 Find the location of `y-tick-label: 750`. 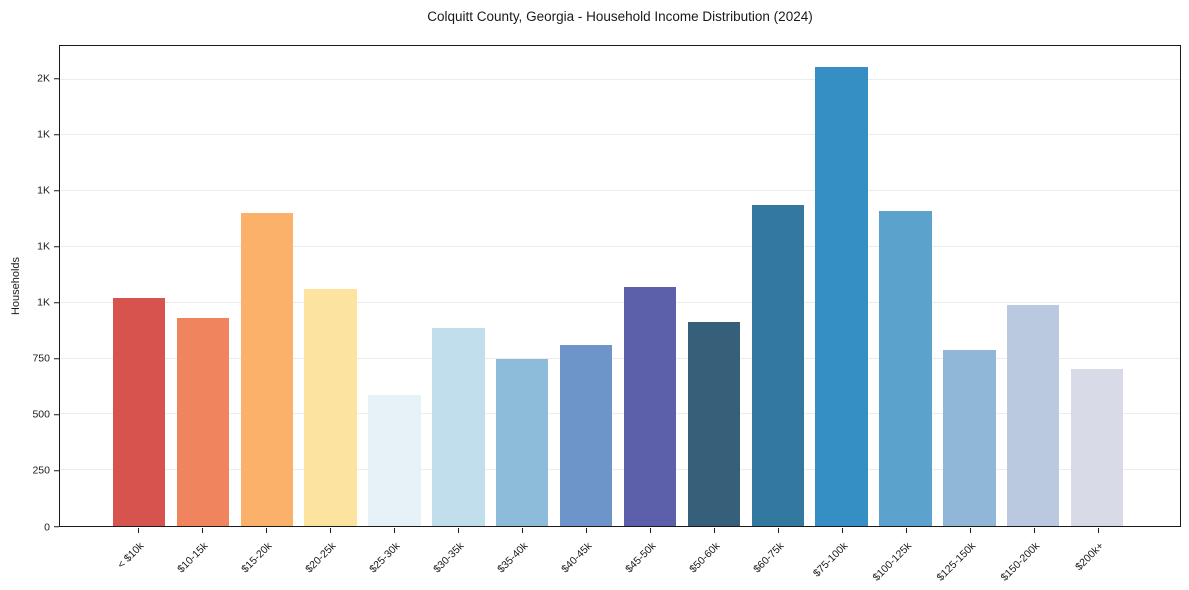

y-tick-label: 750 is located at coordinates (41, 358).